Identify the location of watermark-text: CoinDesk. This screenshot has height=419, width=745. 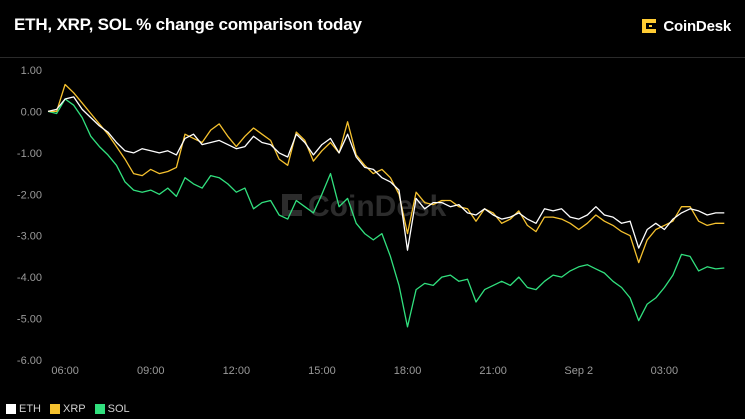
(377, 206).